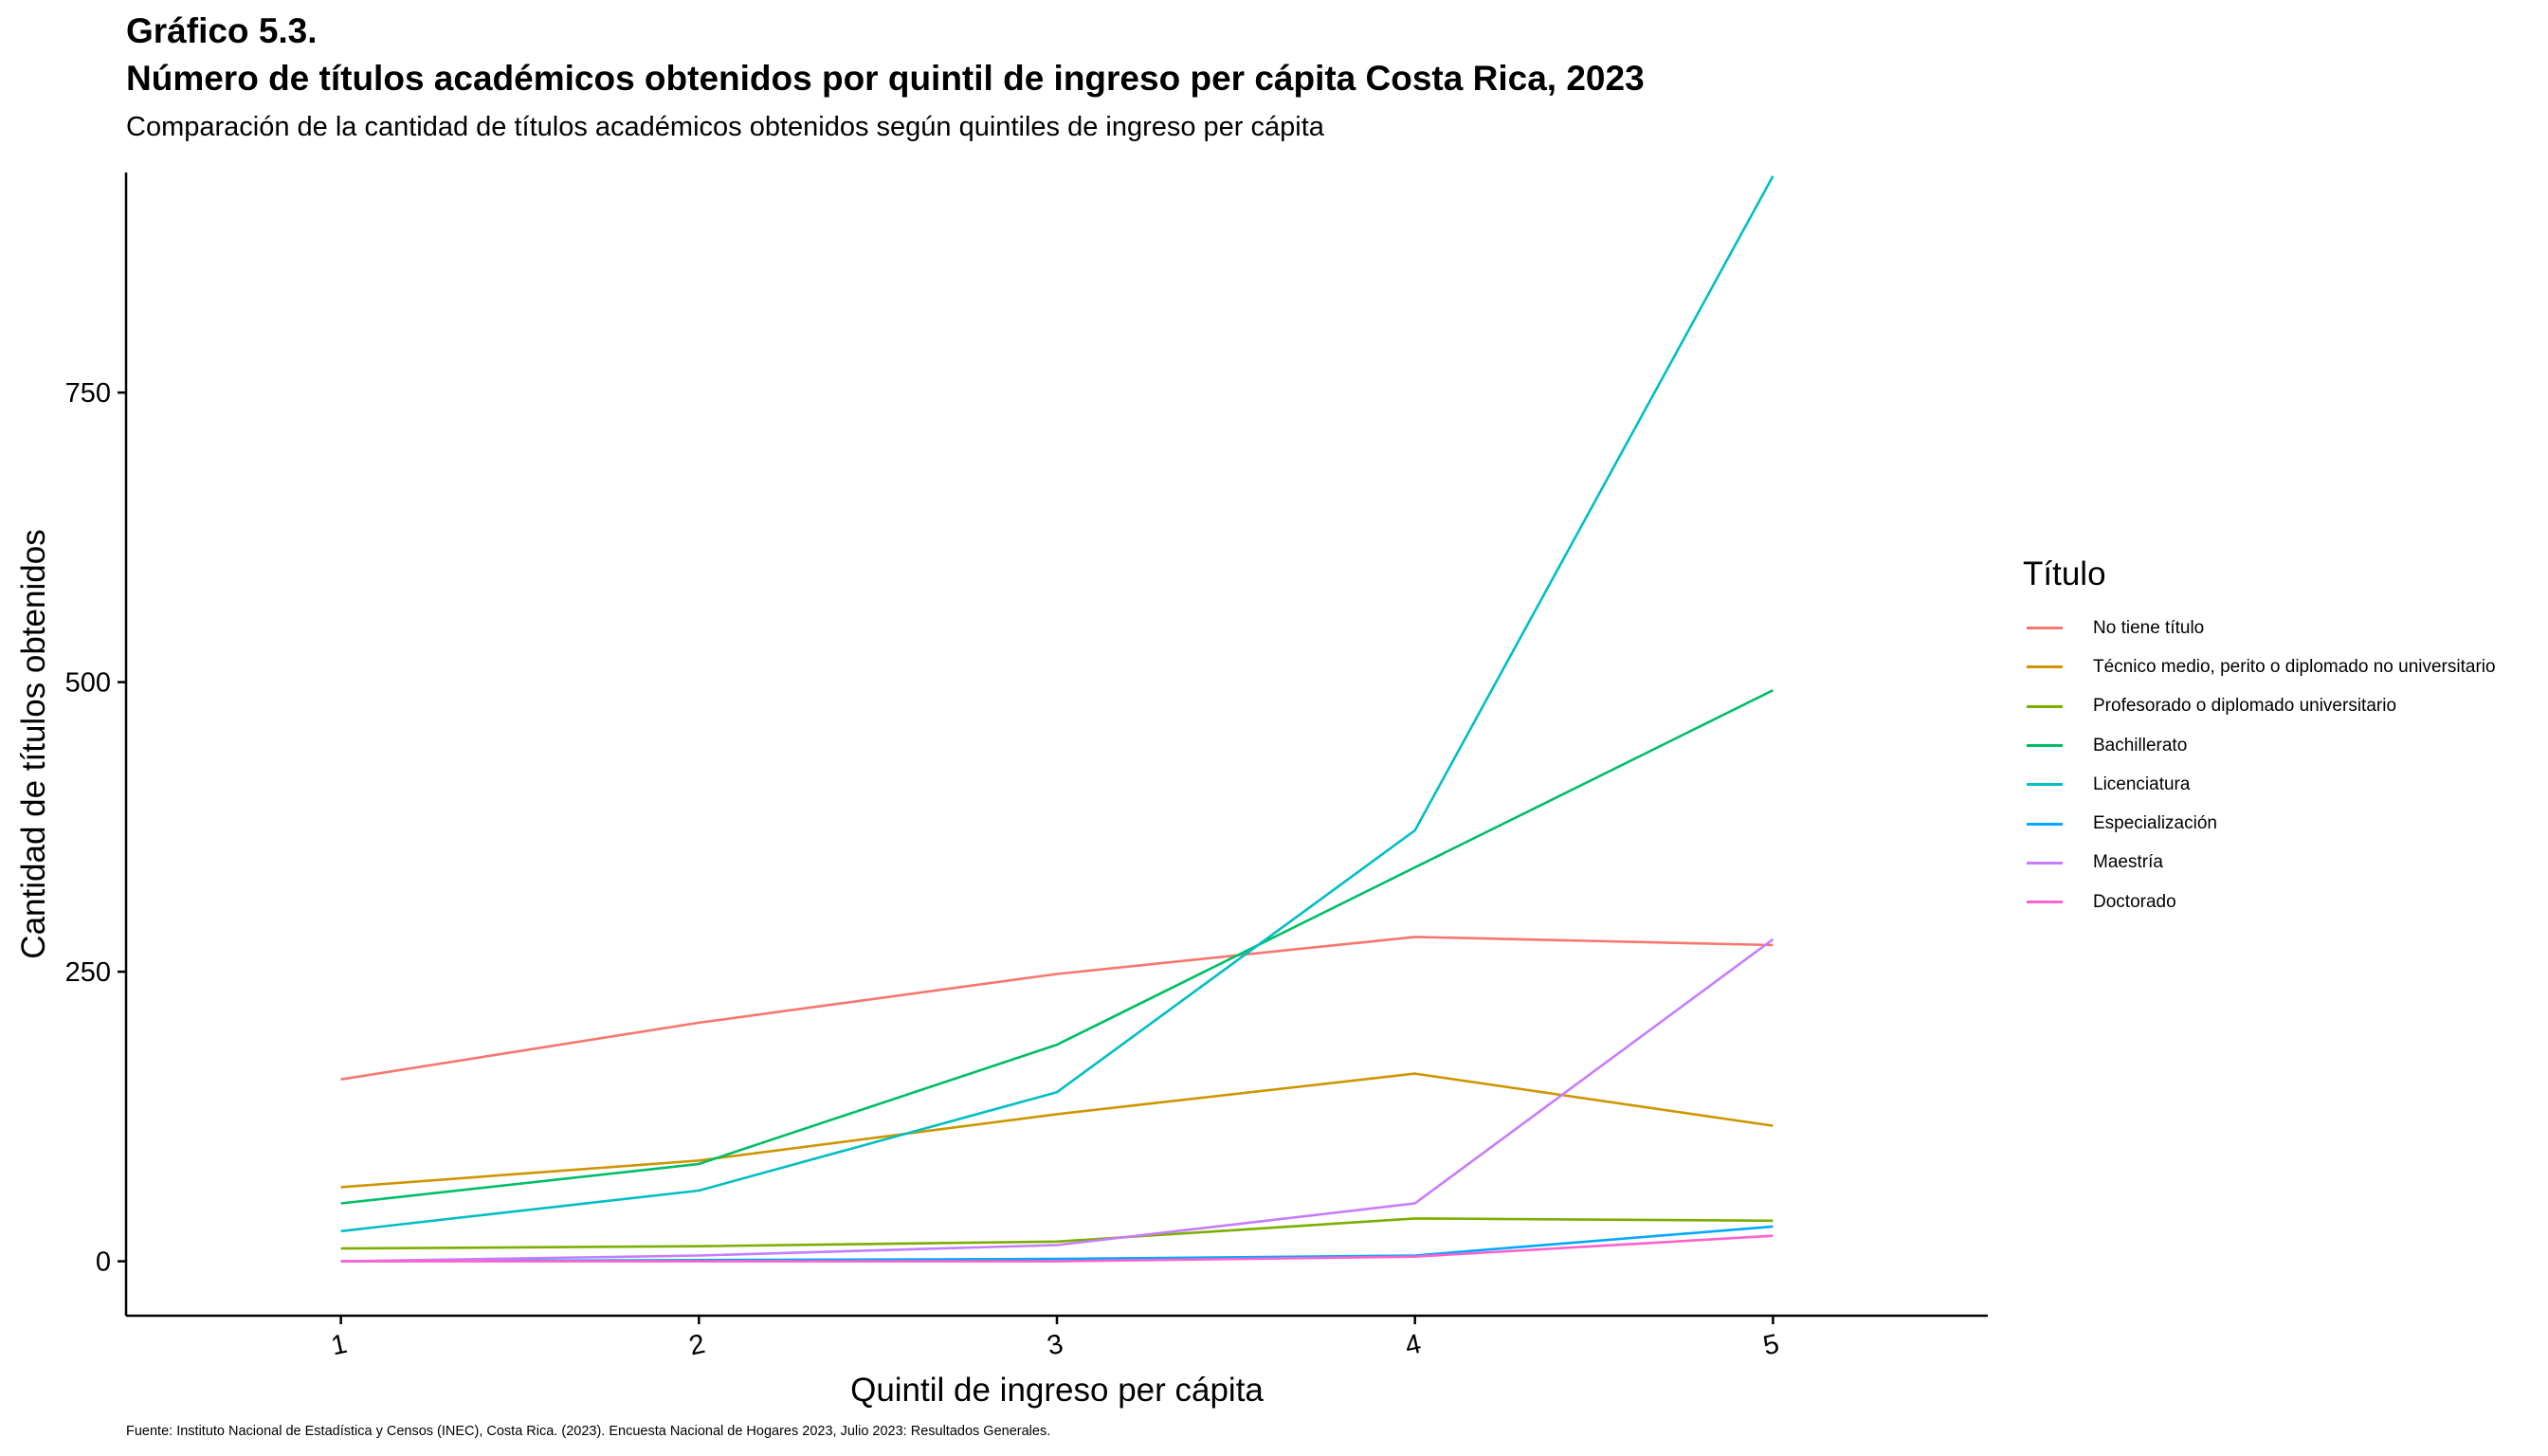 The width and height of the screenshot is (2548, 1456). I want to click on y-tick-label: 250, so click(88, 972).